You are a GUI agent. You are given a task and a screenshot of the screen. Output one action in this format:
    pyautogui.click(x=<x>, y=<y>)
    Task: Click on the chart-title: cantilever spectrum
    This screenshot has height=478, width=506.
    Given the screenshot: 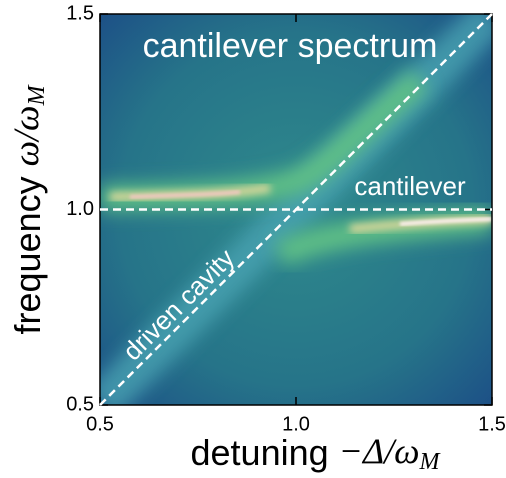 What is the action you would take?
    pyautogui.click(x=290, y=46)
    